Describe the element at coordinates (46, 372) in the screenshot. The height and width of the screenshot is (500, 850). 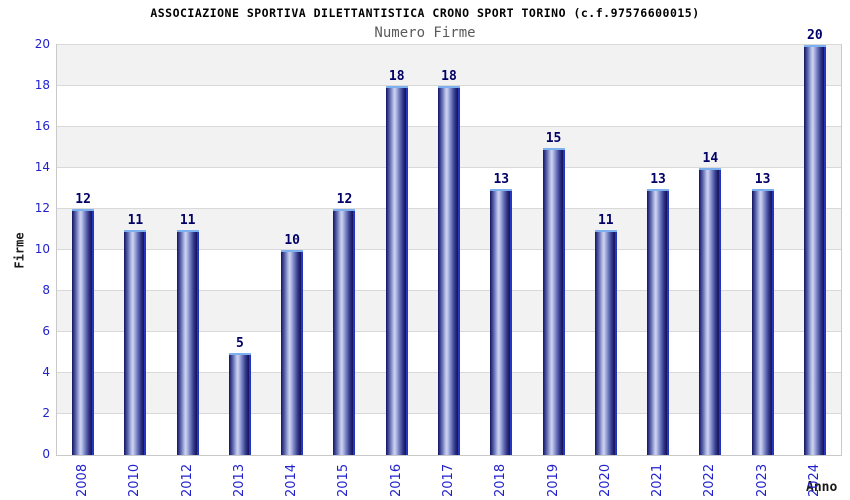
I see `y-tick-label: 4` at that location.